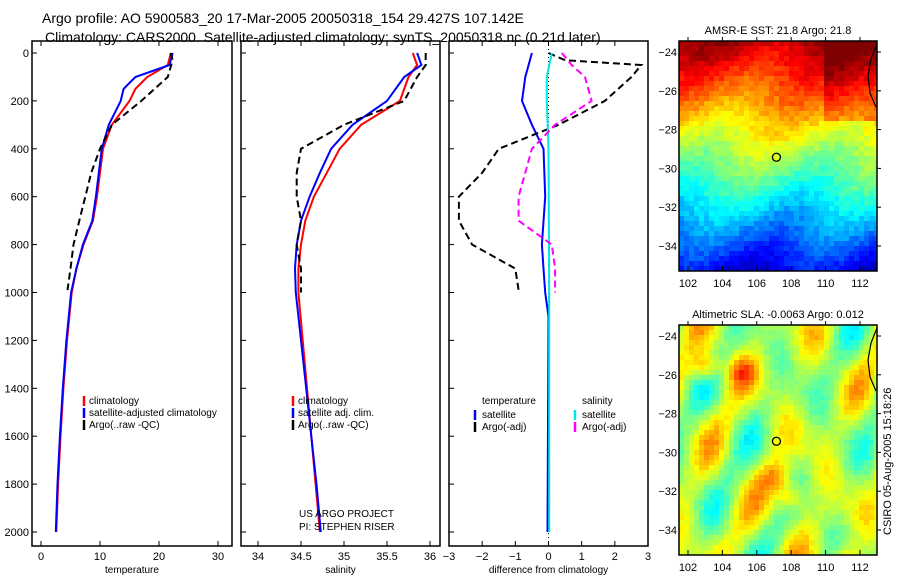  I want to click on series-line-salinity-satellite, so click(549, 292).